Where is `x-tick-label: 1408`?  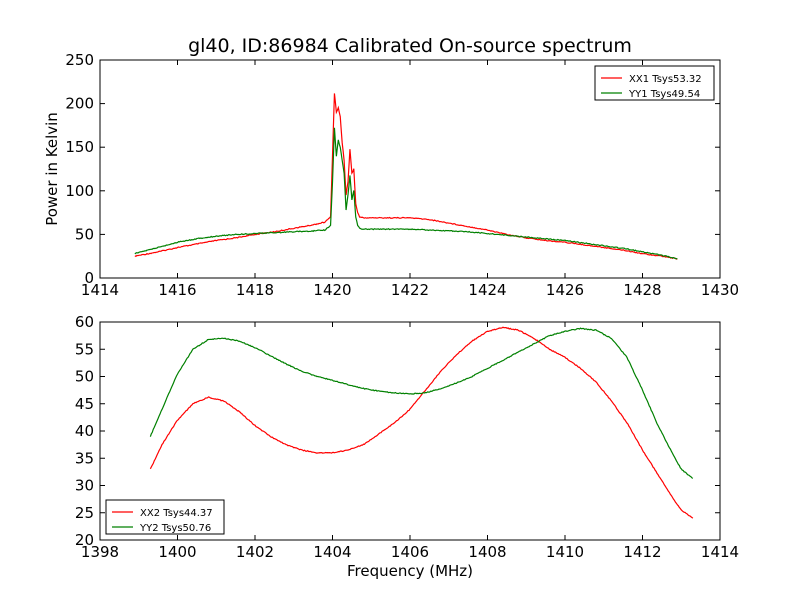 x-tick-label: 1408 is located at coordinates (487, 552).